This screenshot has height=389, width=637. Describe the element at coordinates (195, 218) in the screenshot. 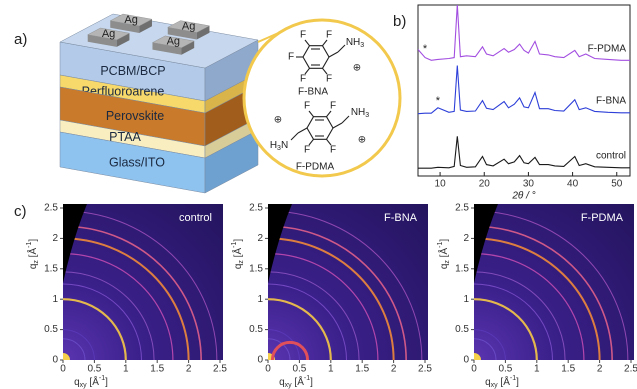

I see `sample-label: control` at that location.